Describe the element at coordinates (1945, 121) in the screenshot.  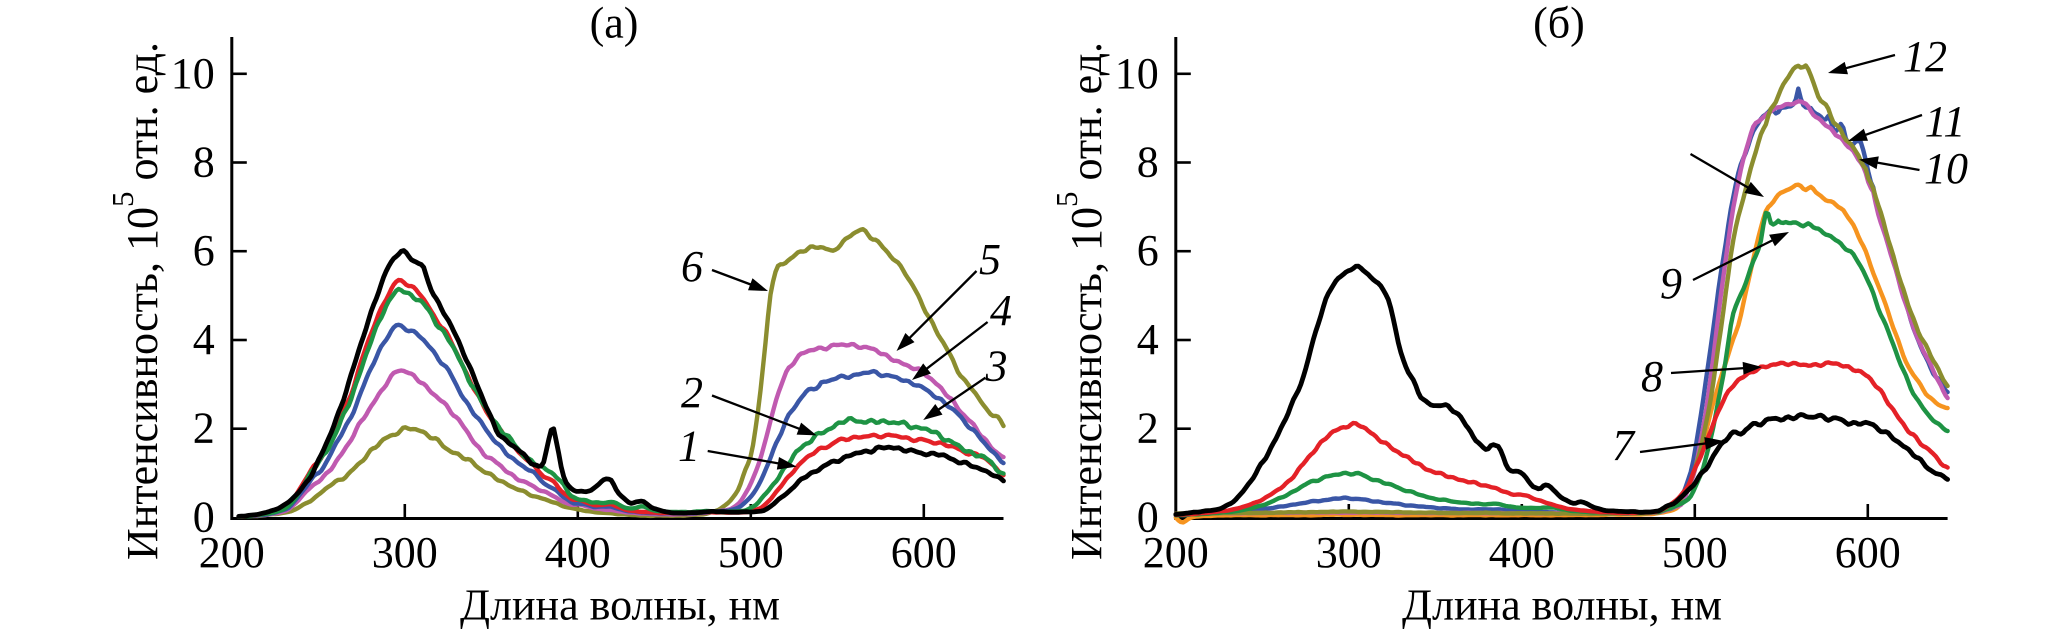
I see `svg-text: 11` at that location.